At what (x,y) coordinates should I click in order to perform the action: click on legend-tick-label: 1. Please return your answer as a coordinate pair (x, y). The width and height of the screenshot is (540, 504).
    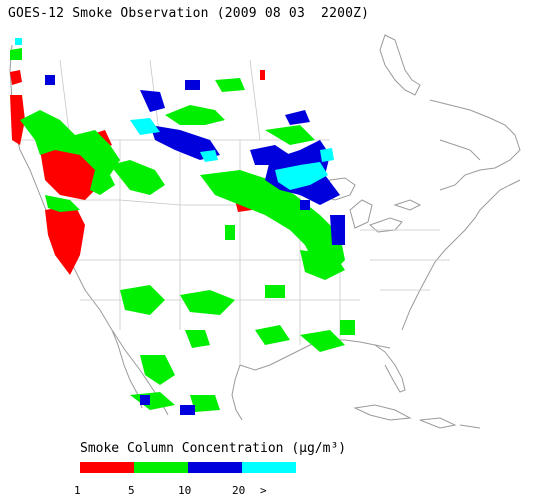
    Looking at the image, I should click on (77, 490).